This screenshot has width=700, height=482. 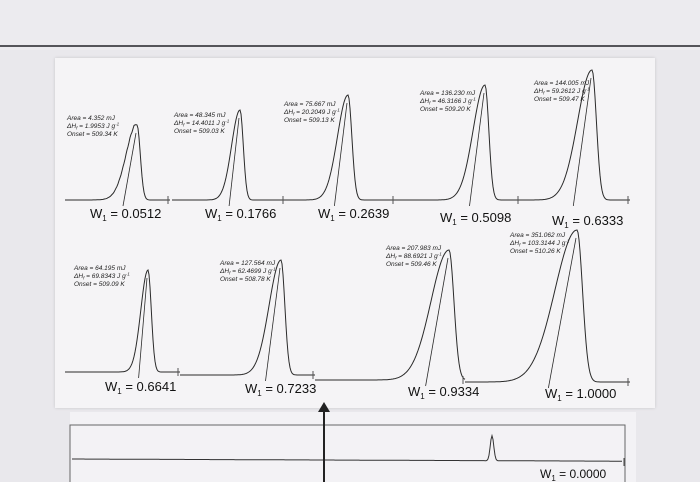 I want to click on w-label: W1 = 0.0512, so click(x=125, y=214).